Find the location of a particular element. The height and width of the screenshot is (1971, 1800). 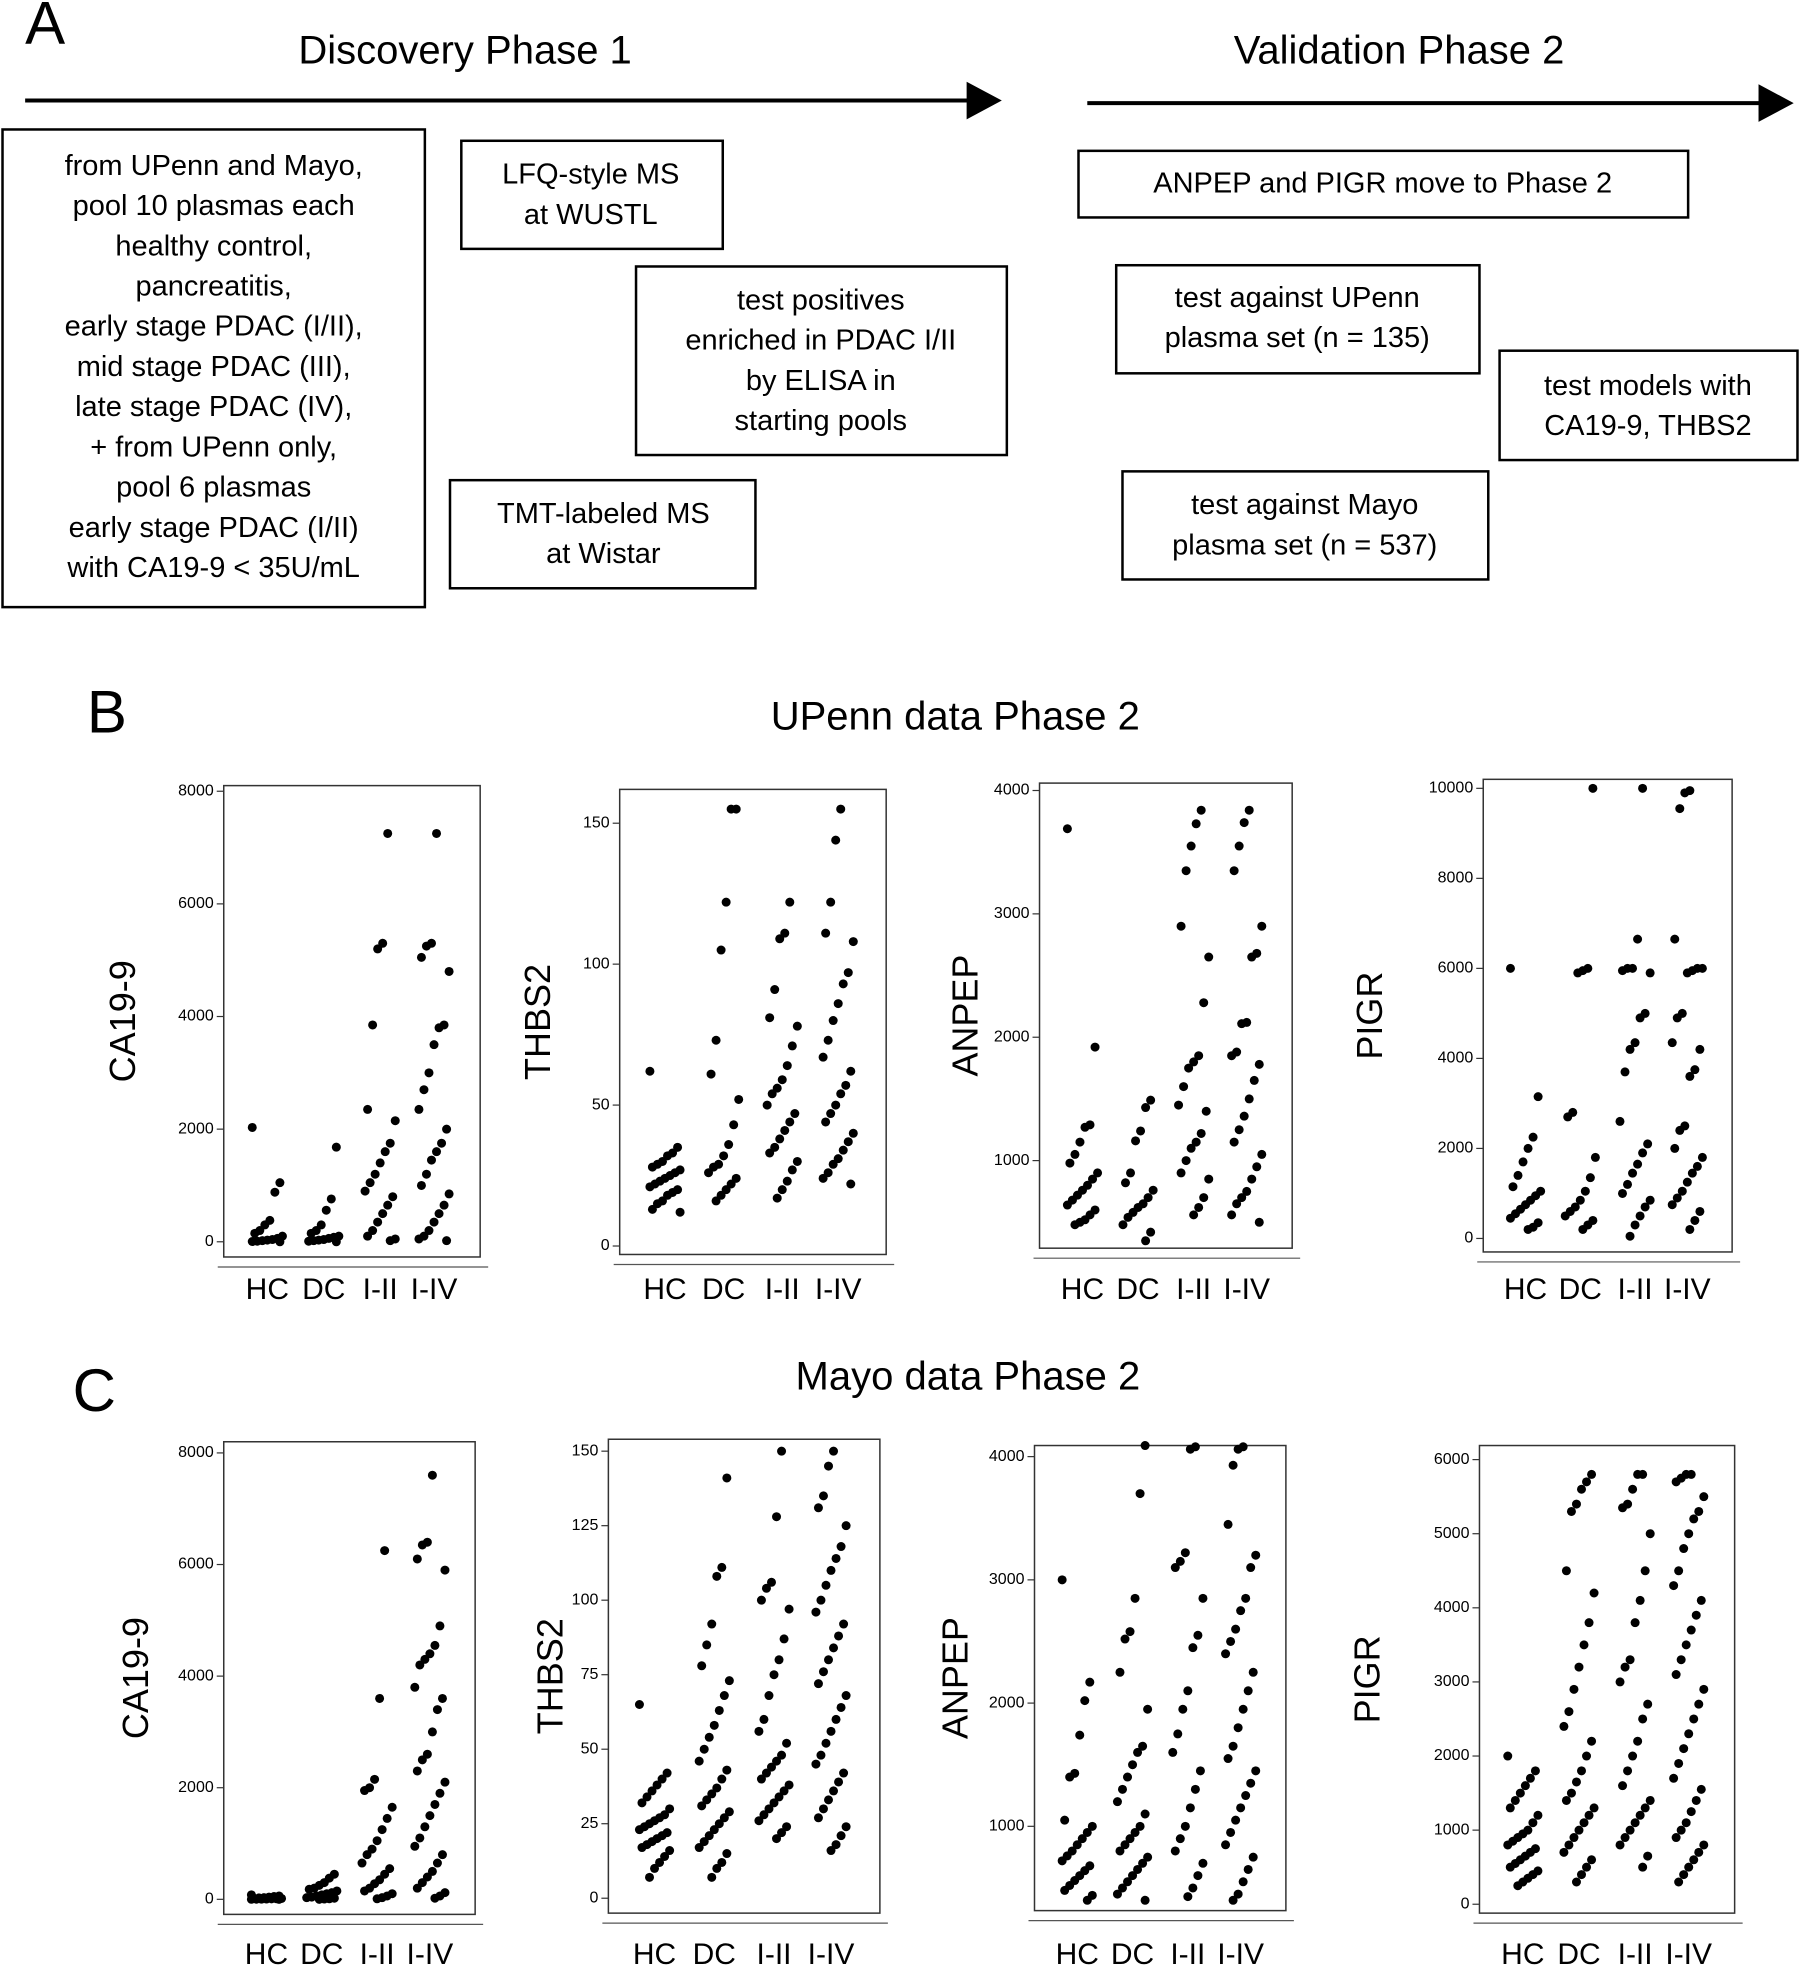

x-tick-label: I-II is located at coordinates (1635, 1954).